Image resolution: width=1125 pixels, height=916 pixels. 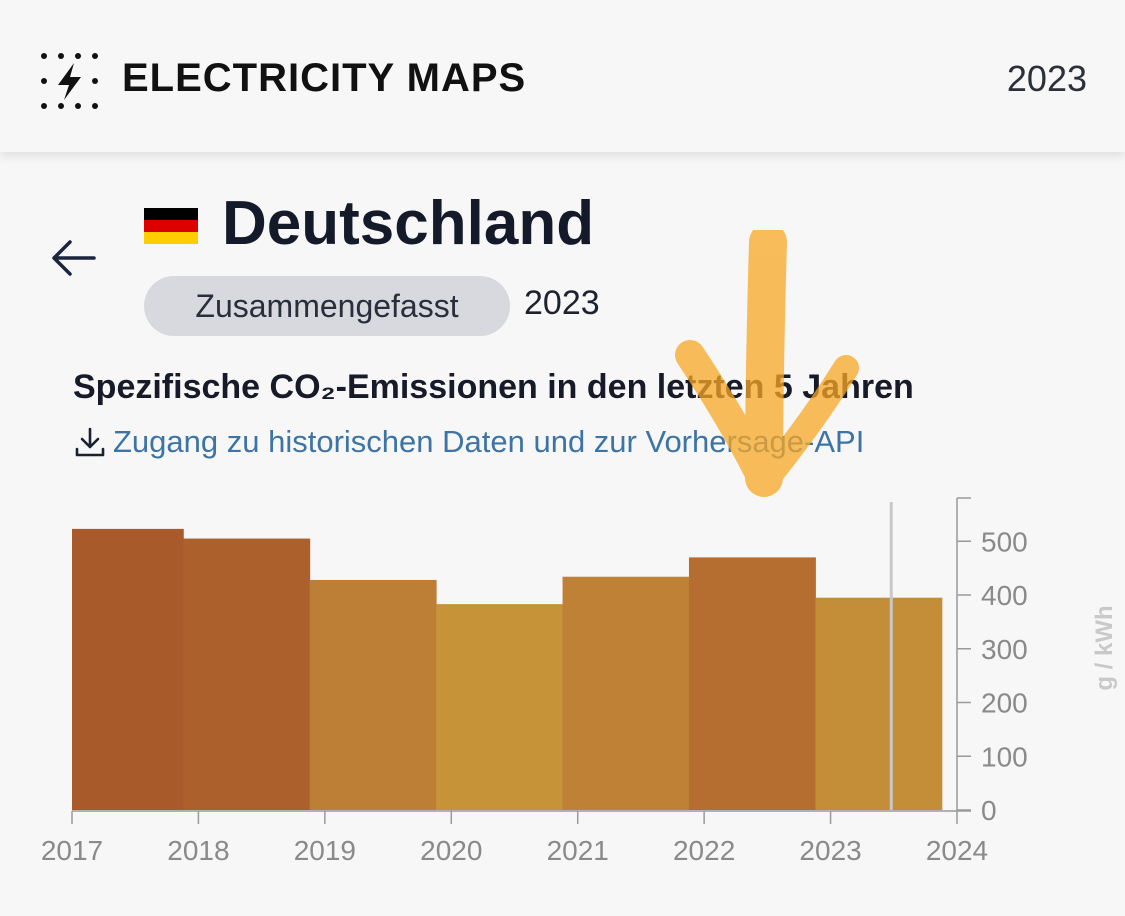 What do you see at coordinates (327, 306) in the screenshot?
I see `aggregation-badge: Zusammengefasst` at bounding box center [327, 306].